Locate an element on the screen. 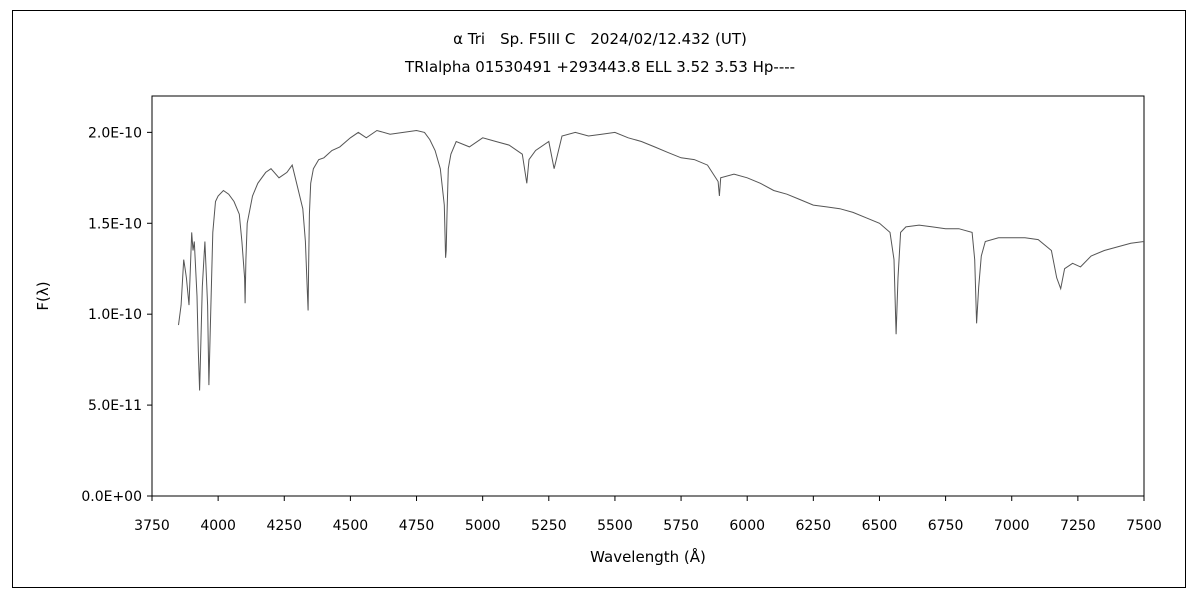  x-tick-label: 4000 is located at coordinates (218, 526).